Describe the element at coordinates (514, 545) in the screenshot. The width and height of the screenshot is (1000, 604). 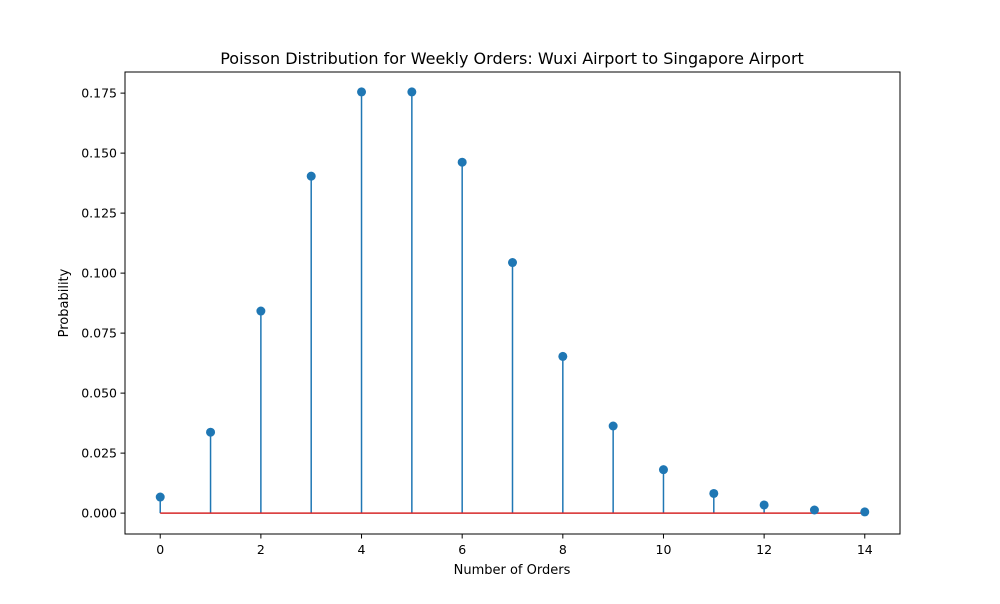
I see `x-axis: 0 2 4 6 8 10 12 14` at that location.